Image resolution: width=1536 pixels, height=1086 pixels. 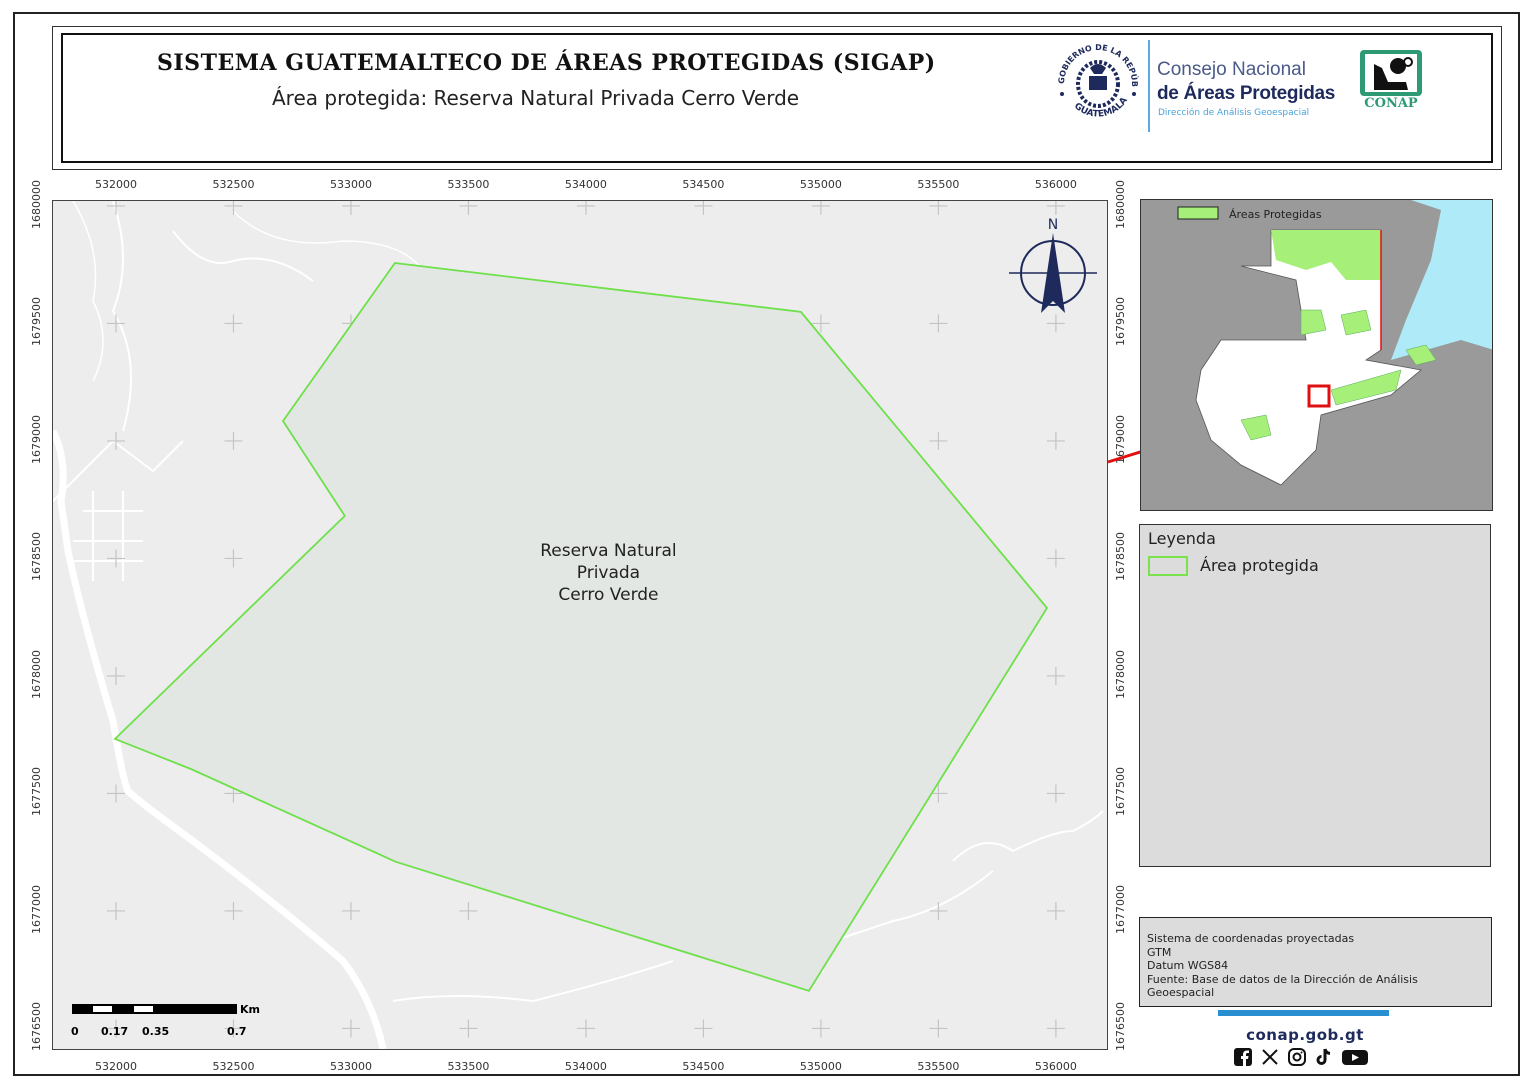 I want to click on x-tick-label: 534500, so click(x=703, y=1066).